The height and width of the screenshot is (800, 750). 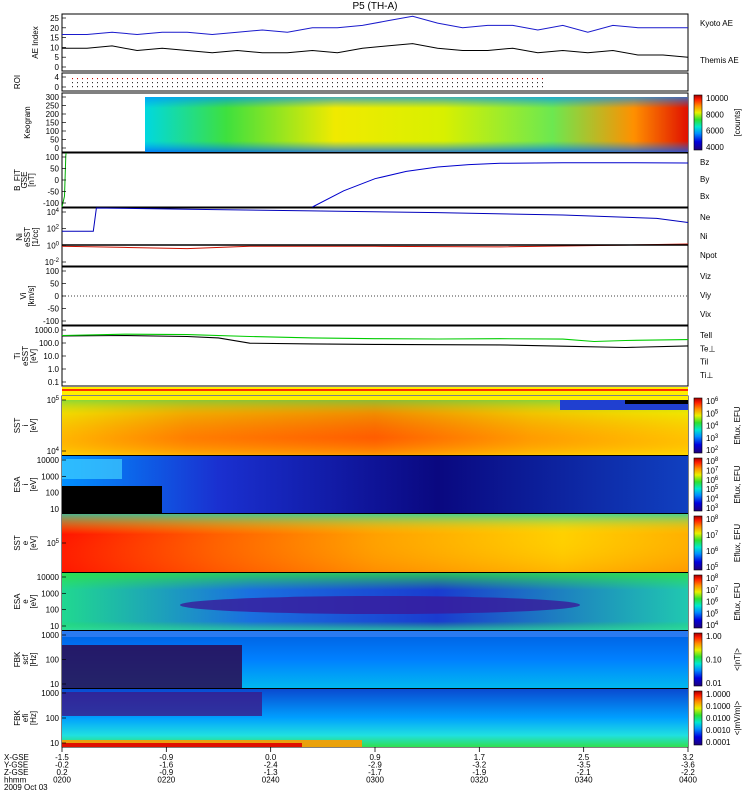 What do you see at coordinates (54, 369) in the screenshot?
I see `ytick-temperature: 1.0` at bounding box center [54, 369].